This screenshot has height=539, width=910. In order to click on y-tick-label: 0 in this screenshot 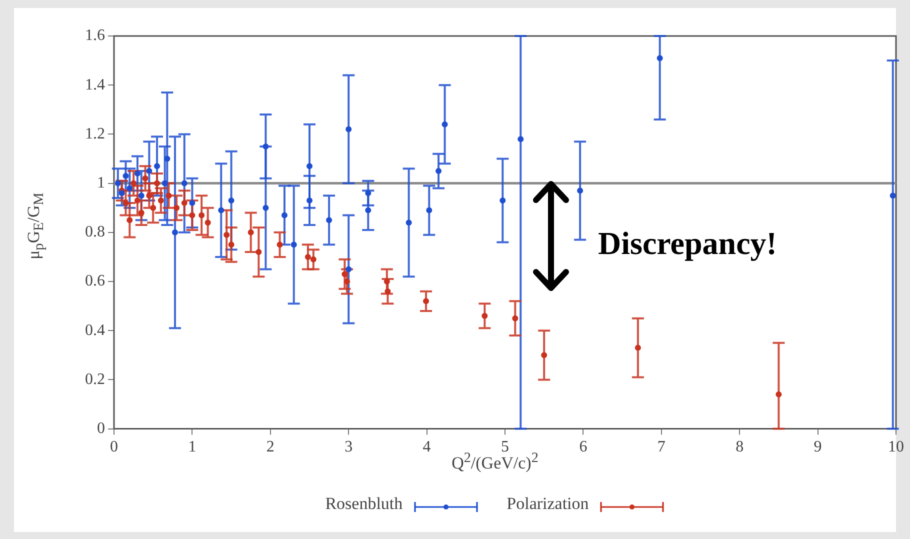, I will do `click(101, 429)`.